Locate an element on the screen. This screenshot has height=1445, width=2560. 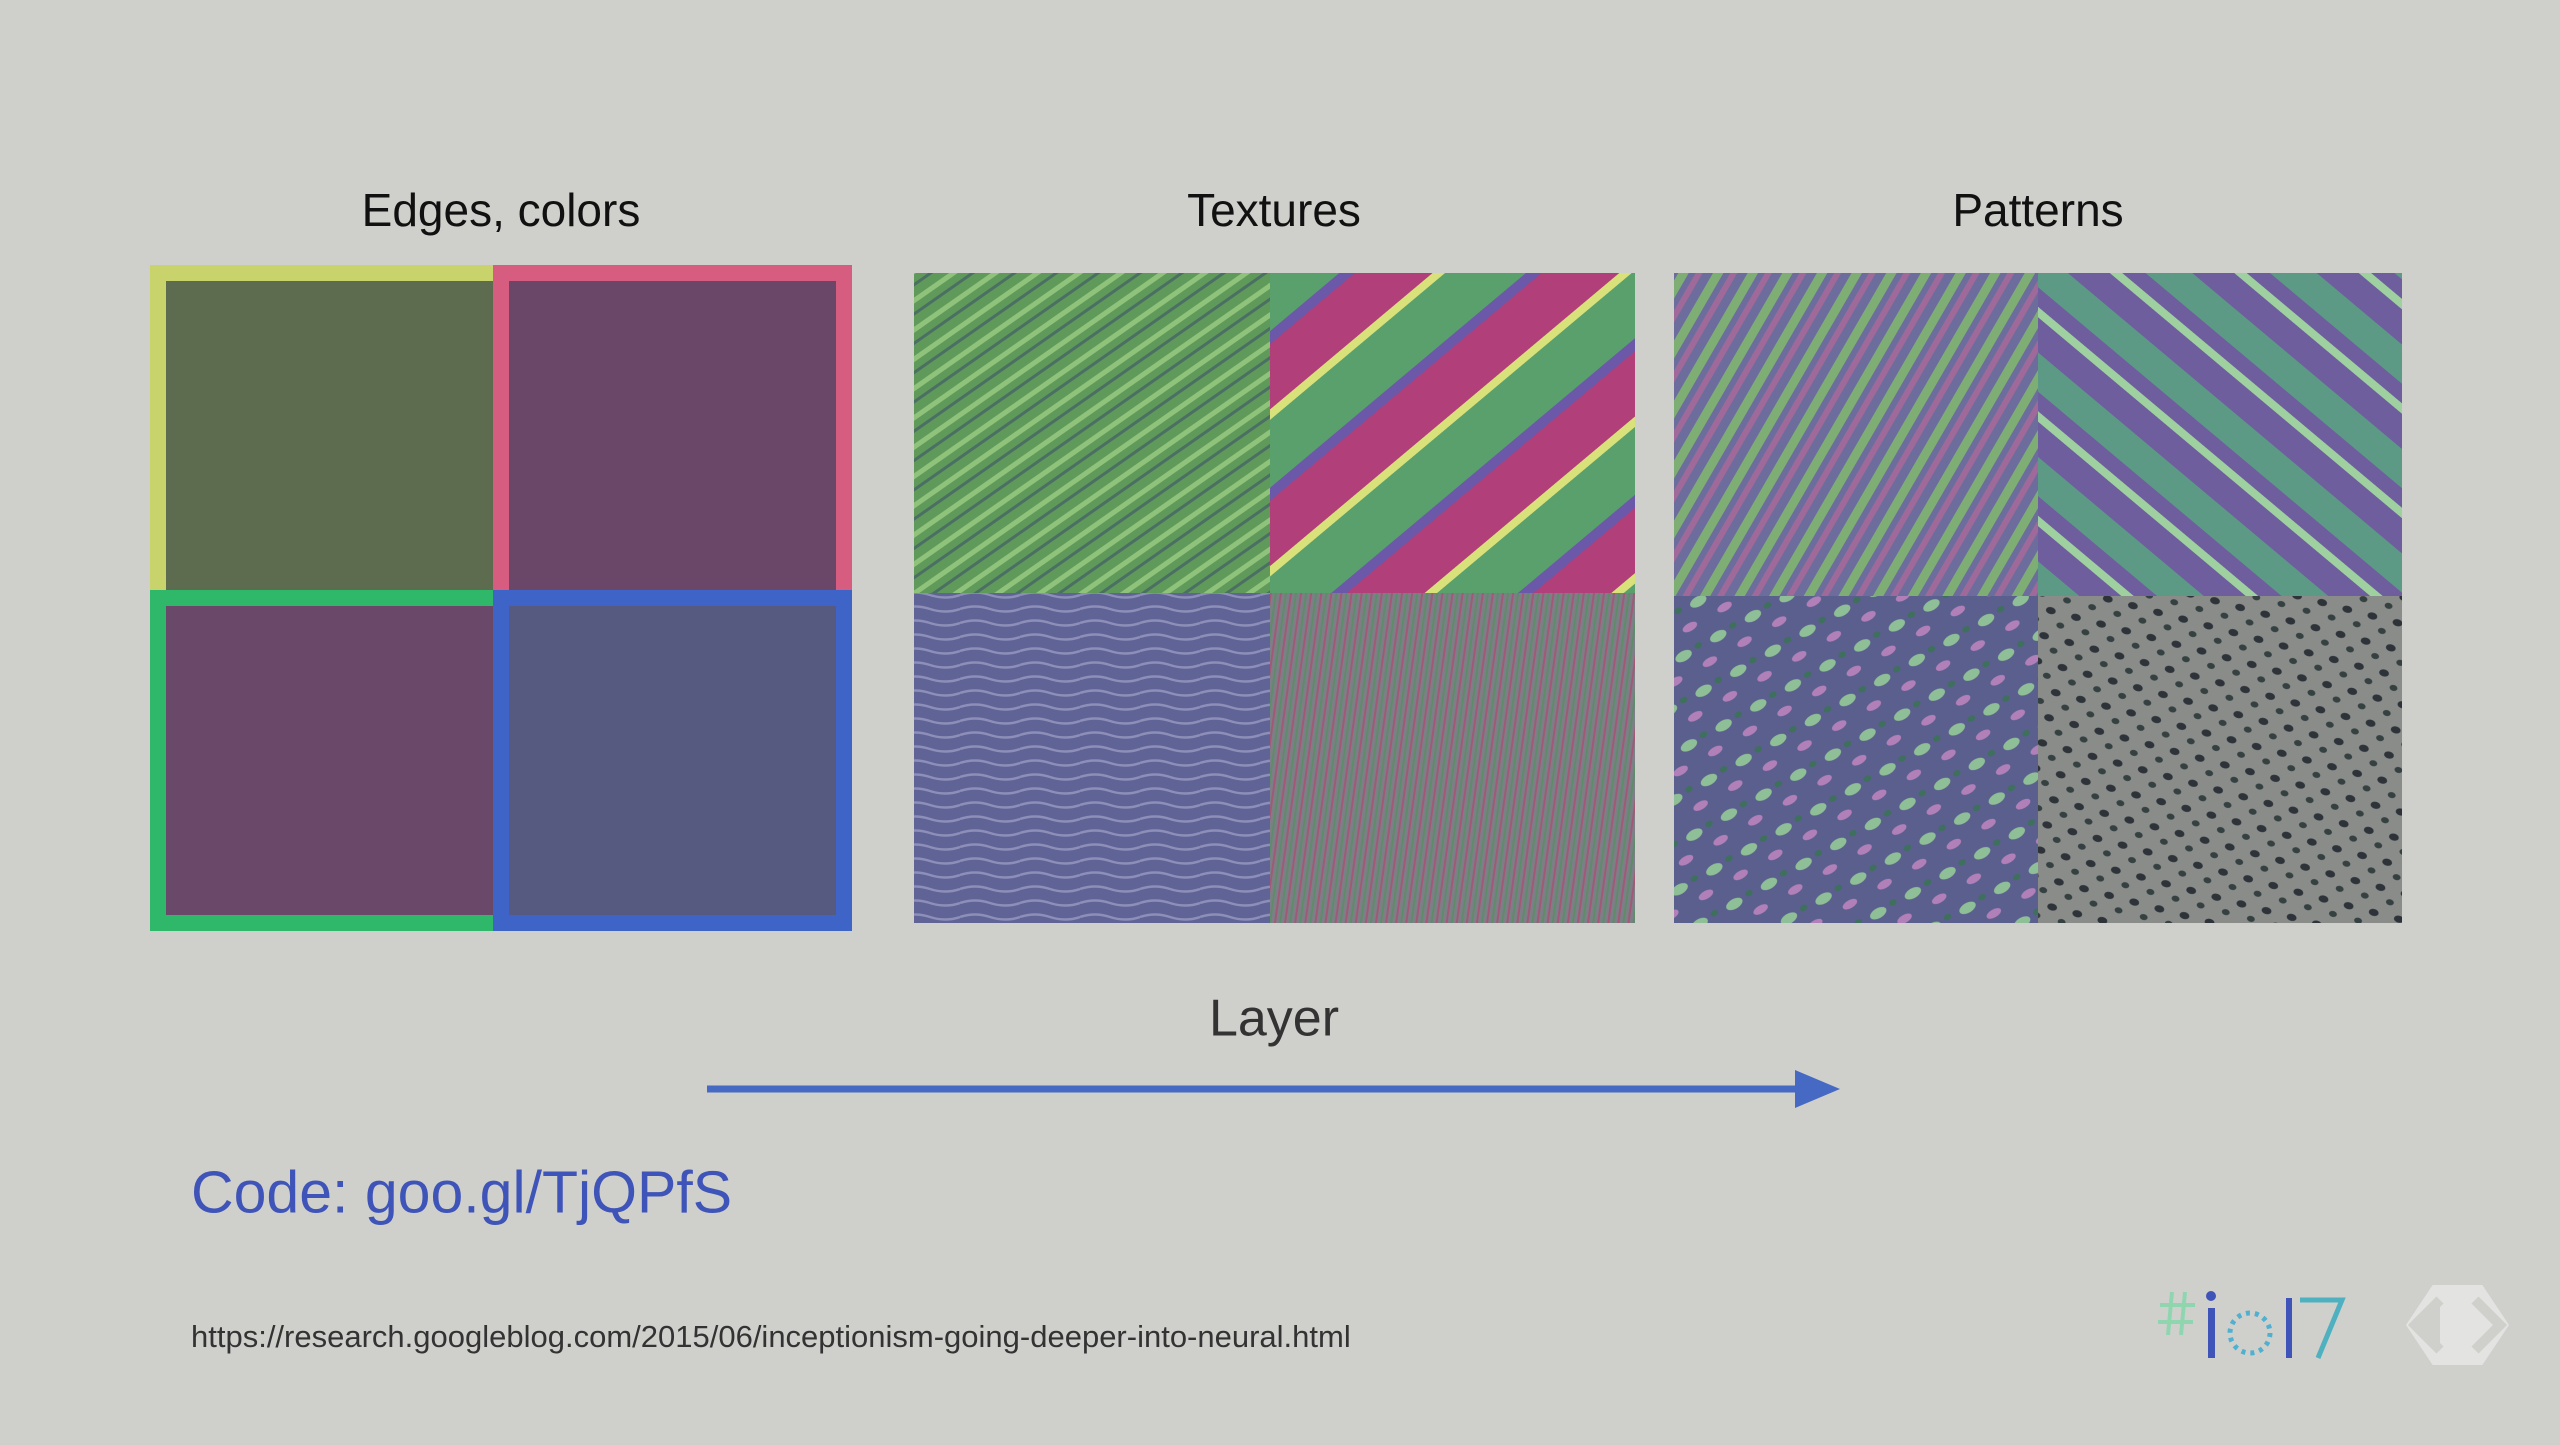
panel-edges is located at coordinates (501, 598).